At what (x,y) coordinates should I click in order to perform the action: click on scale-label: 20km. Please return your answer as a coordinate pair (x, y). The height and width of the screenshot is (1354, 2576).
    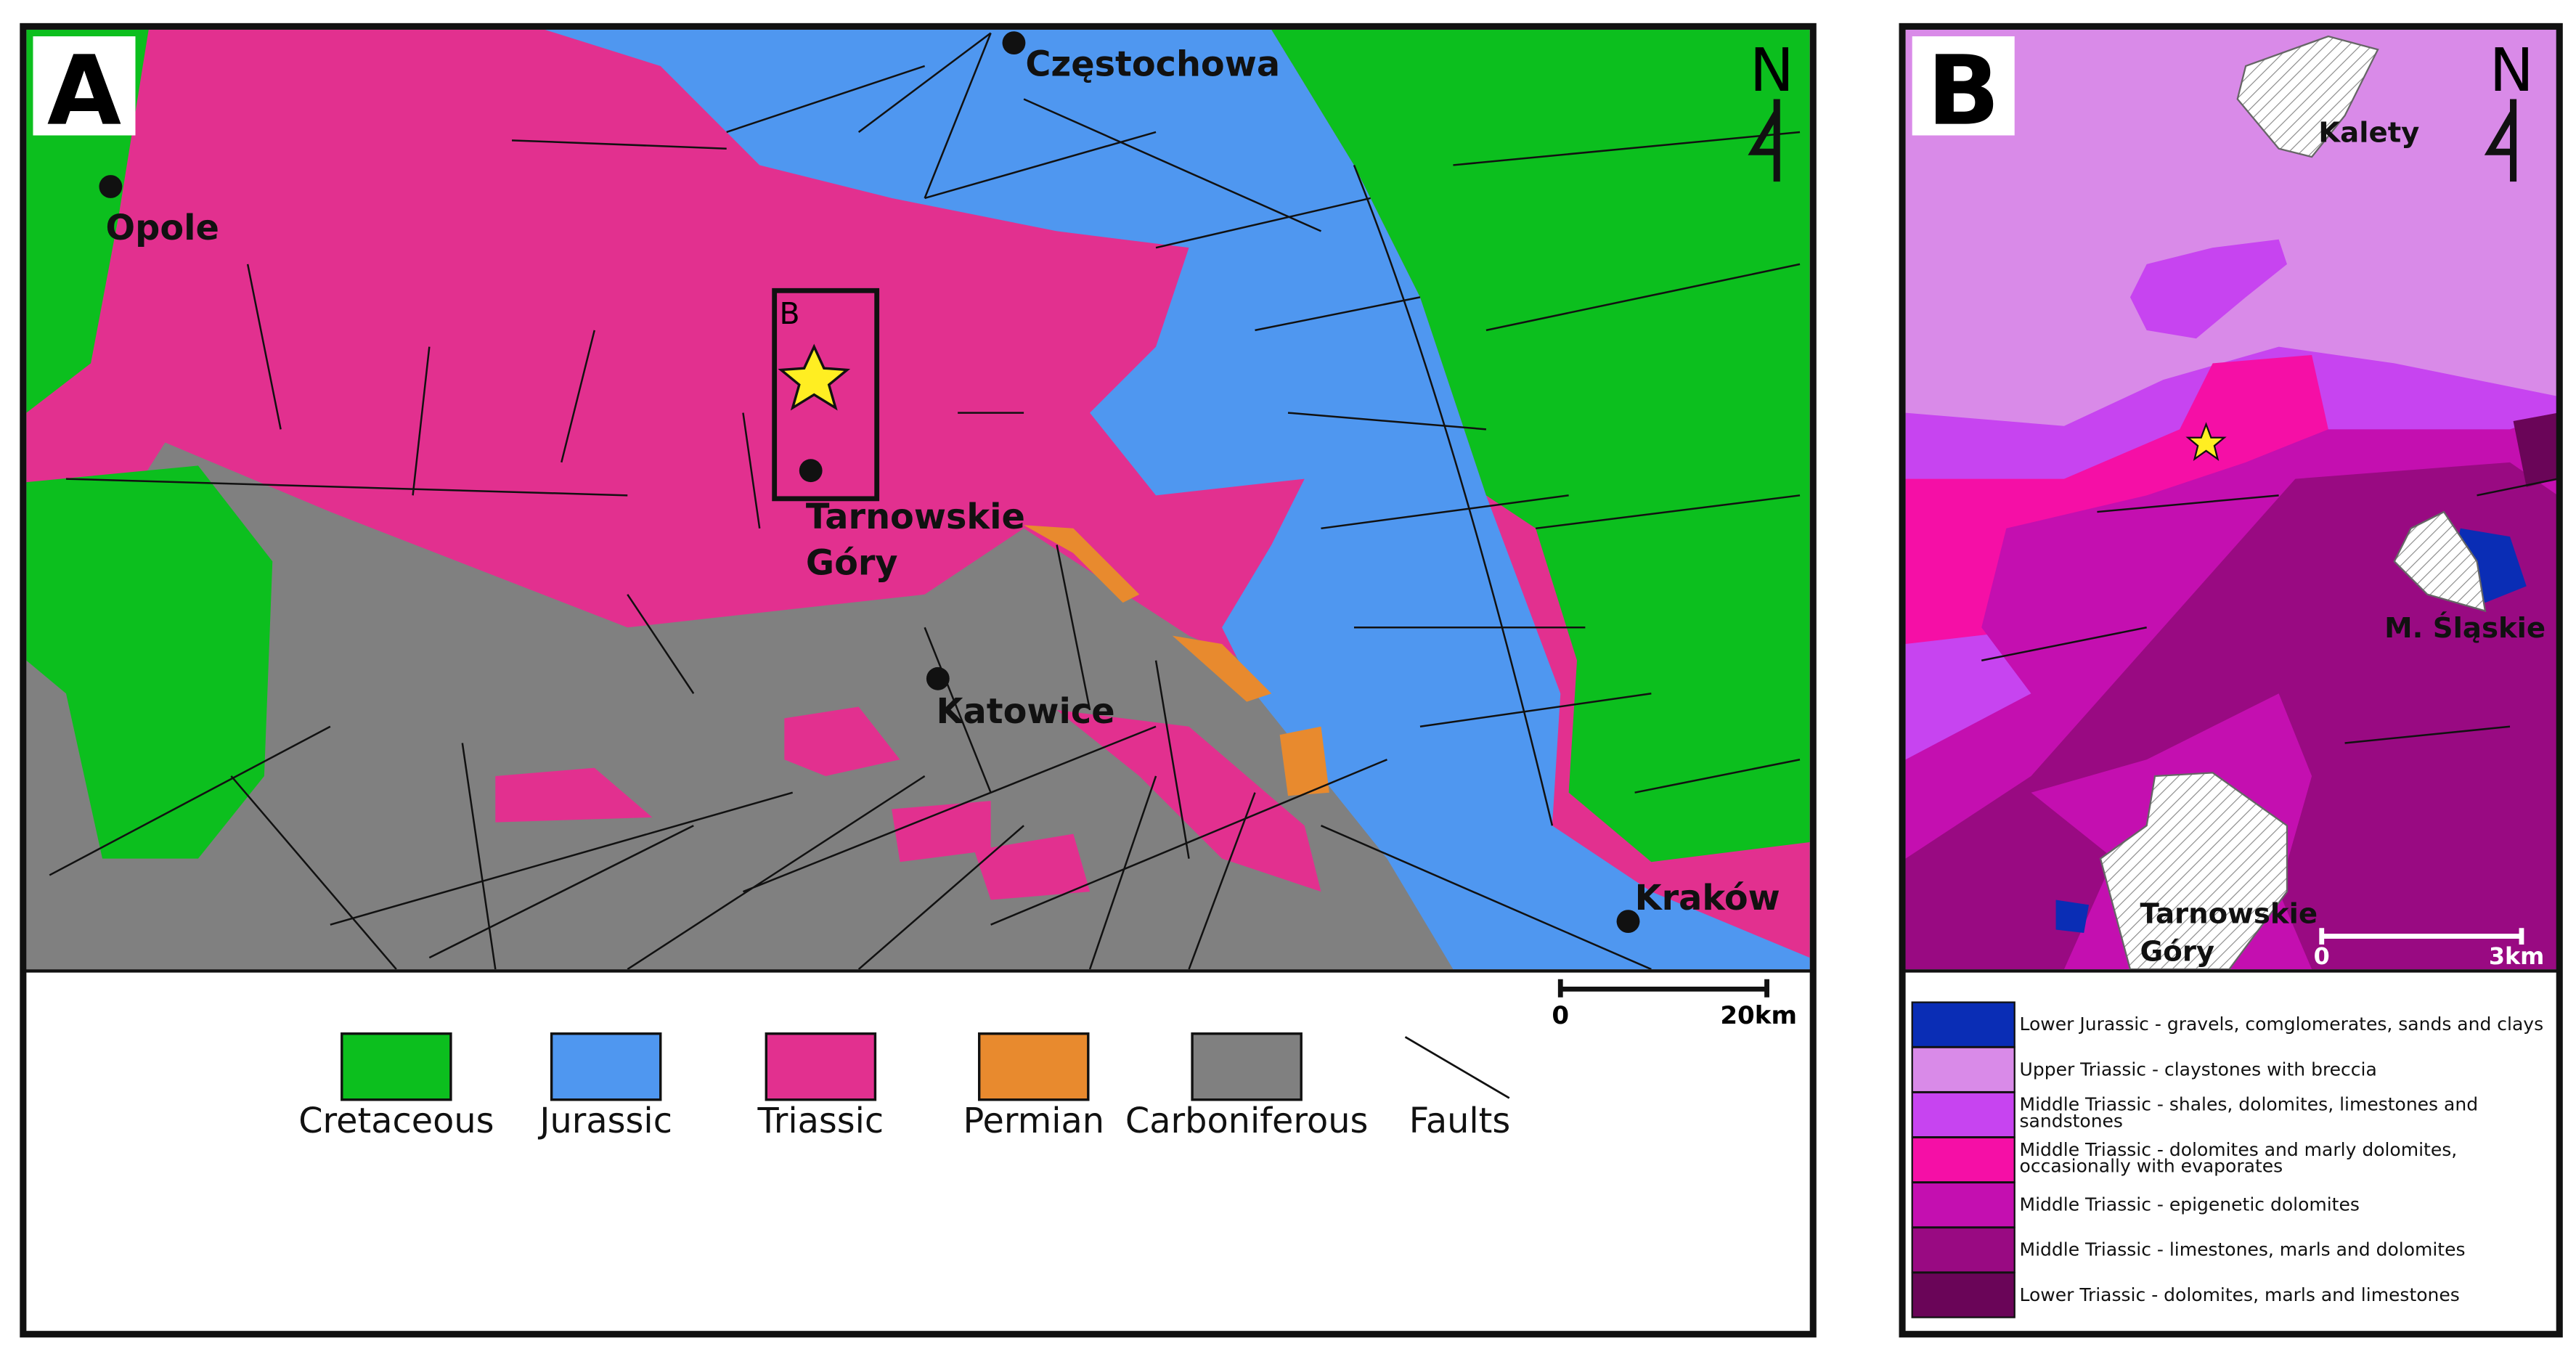
    Looking at the image, I should click on (1758, 1015).